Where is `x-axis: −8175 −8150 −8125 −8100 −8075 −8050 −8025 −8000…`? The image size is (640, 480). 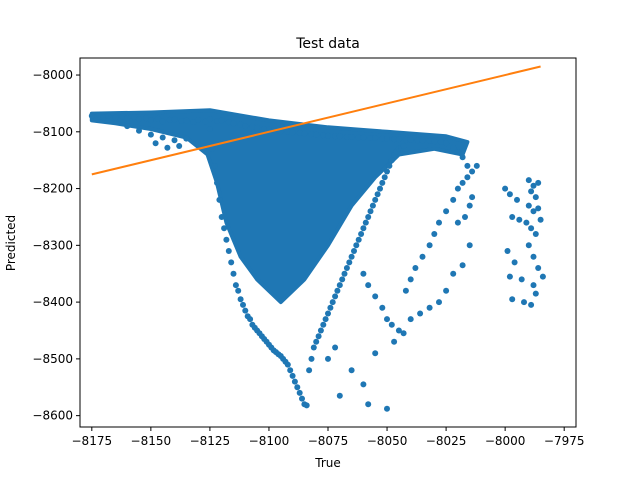 x-axis: −8175 −8150 −8125 −8100 −8075 −8050 −8025 −8000… is located at coordinates (328, 437).